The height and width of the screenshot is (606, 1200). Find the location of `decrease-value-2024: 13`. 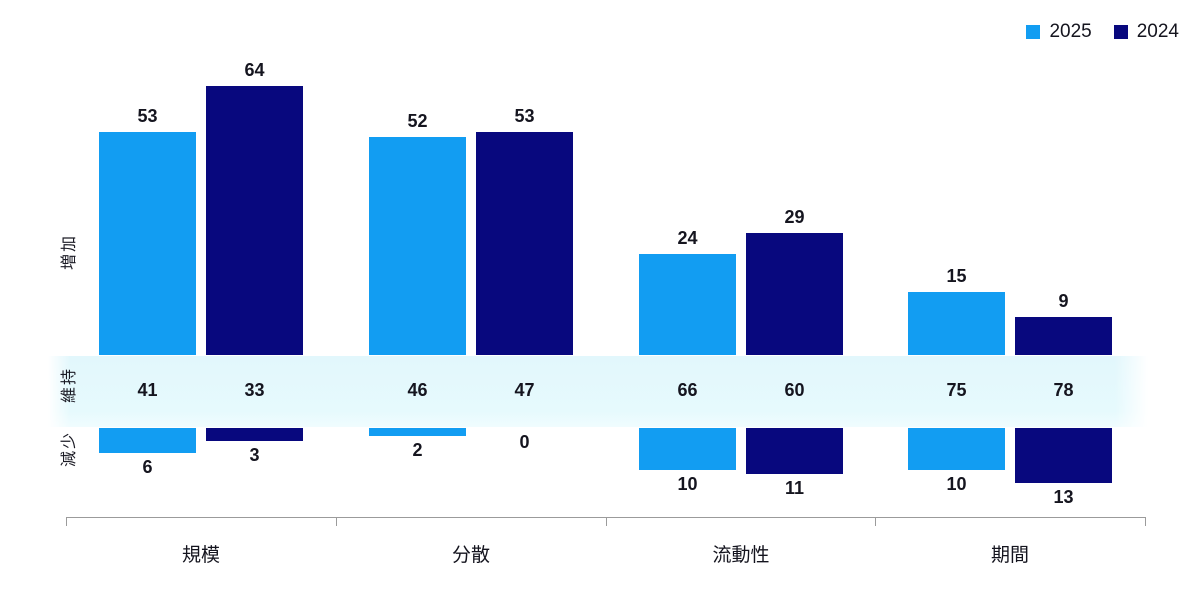

decrease-value-2024: 13 is located at coordinates (1063, 496).